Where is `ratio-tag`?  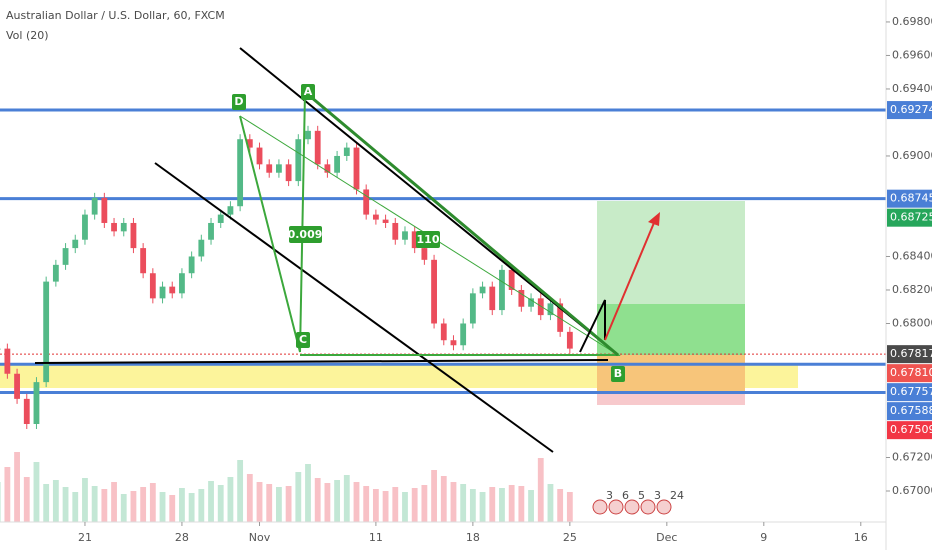
ratio-tag is located at coordinates (305, 234).